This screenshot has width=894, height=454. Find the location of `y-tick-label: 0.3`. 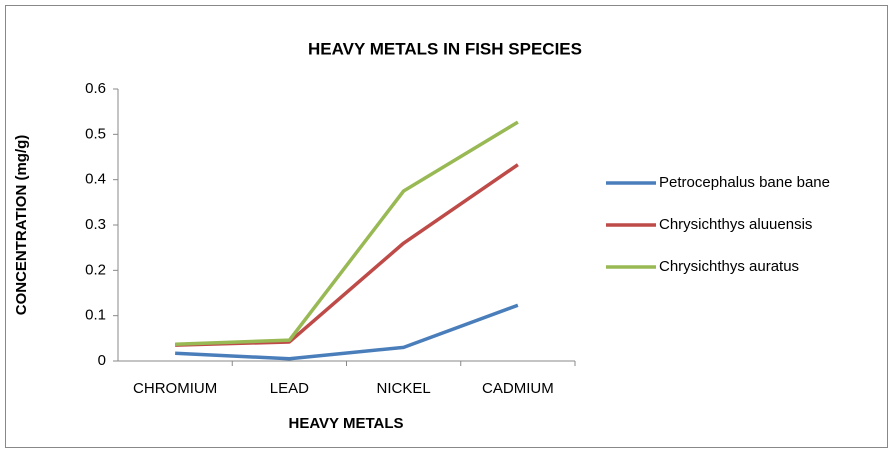

y-tick-label: 0.3 is located at coordinates (95, 224).